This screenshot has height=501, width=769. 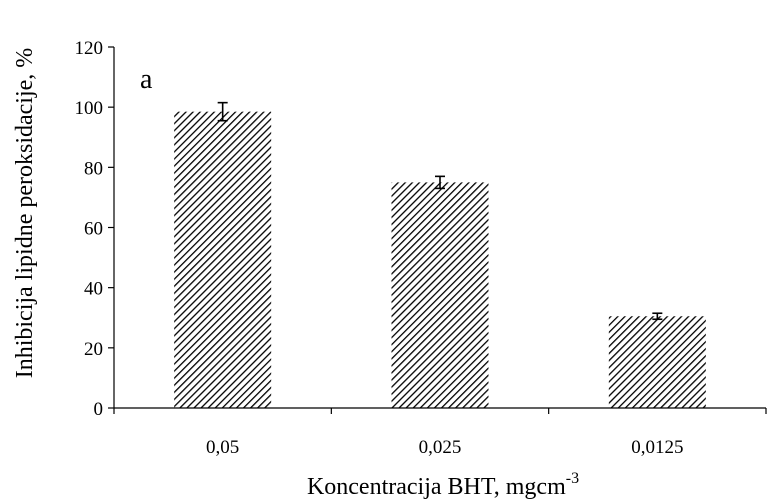 What do you see at coordinates (93, 229) in the screenshot?
I see `y-tick-label: 60` at bounding box center [93, 229].